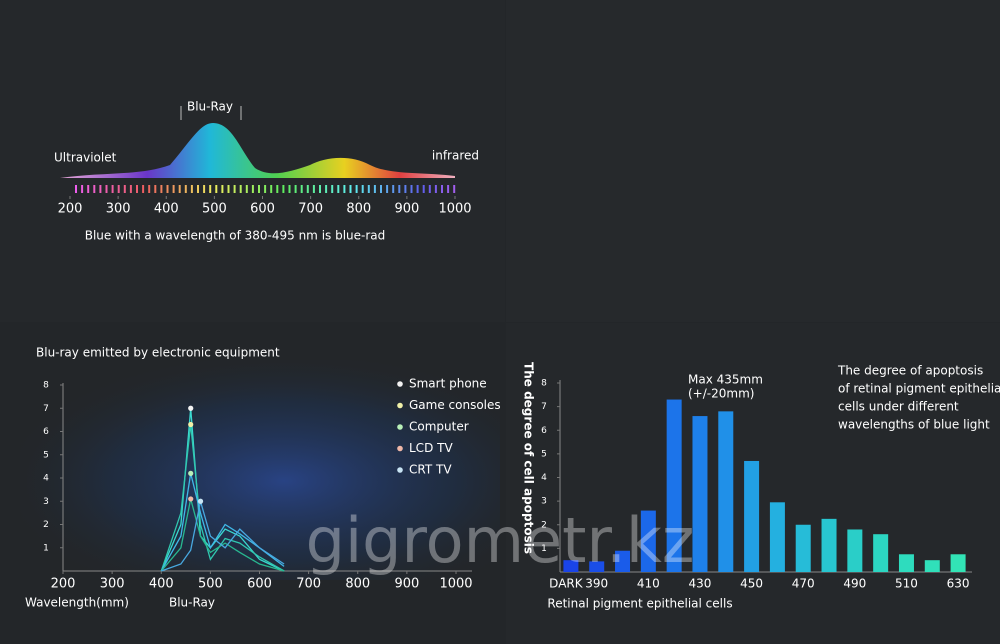  Describe the element at coordinates (910, 371) in the screenshot. I see `side-text: The degree of apoptosis` at that location.